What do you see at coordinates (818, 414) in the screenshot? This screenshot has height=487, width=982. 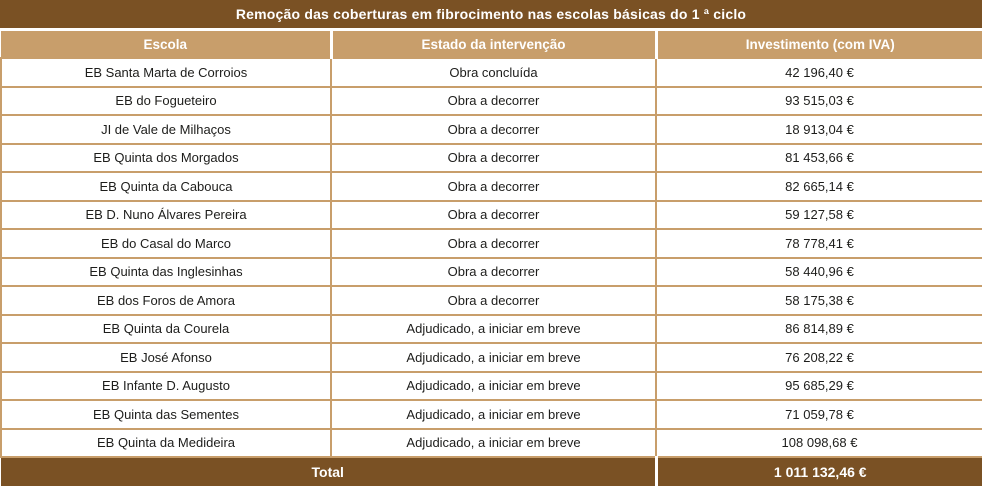 I see `investment-cell: 71 059,78 €` at bounding box center [818, 414].